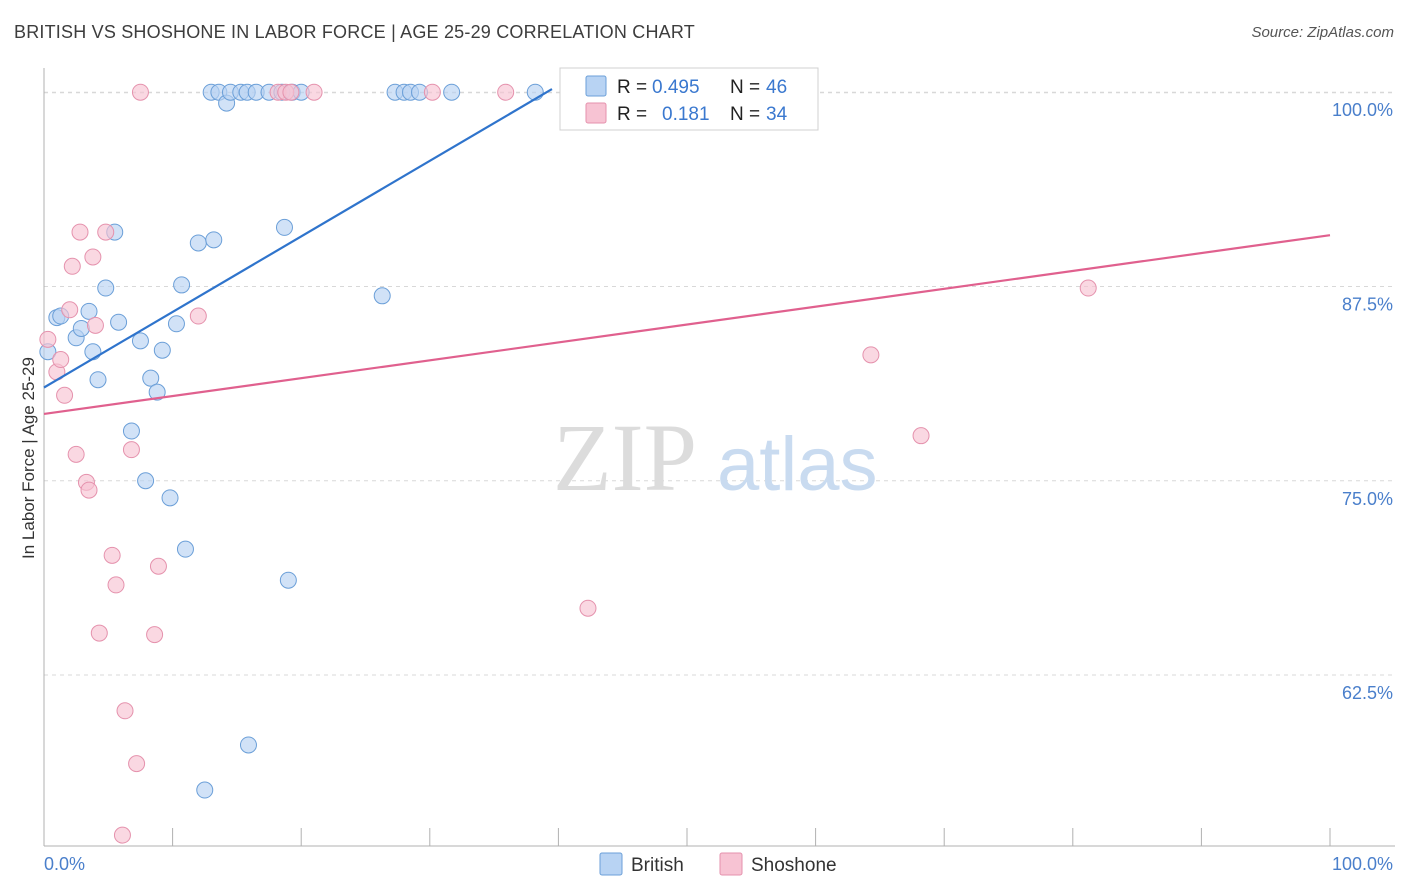  What do you see at coordinates (731, 864) in the screenshot?
I see `legend-shoshone-swatch` at bounding box center [731, 864].